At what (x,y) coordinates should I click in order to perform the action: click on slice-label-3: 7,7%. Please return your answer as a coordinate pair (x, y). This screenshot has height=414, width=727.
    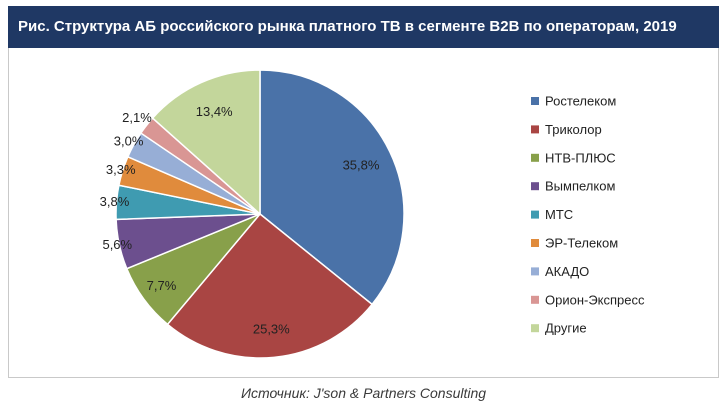
    Looking at the image, I should click on (162, 285).